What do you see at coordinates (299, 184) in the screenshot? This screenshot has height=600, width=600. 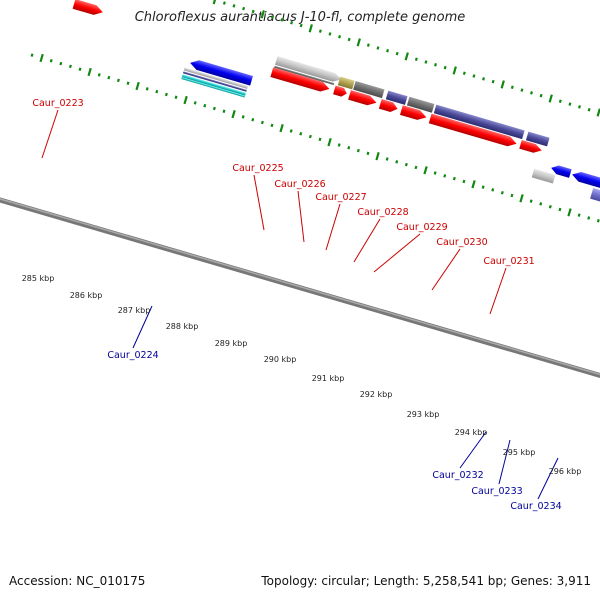 I see `forward-gene-label: Caur_0226` at bounding box center [299, 184].